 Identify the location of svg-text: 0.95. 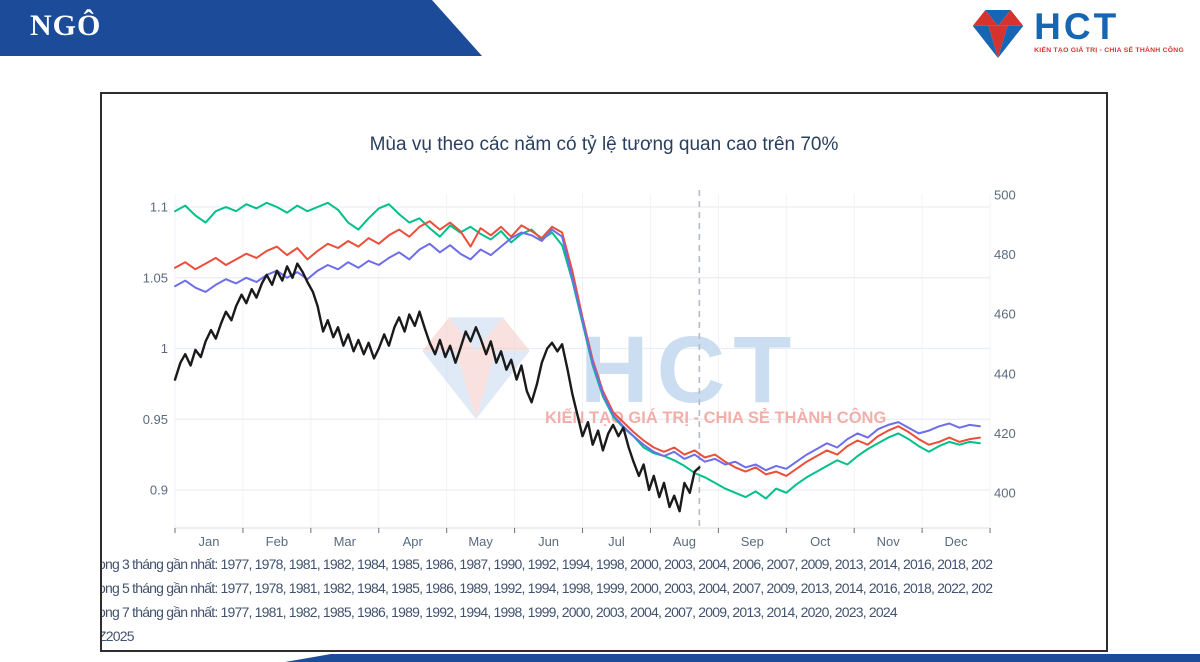
(155, 419).